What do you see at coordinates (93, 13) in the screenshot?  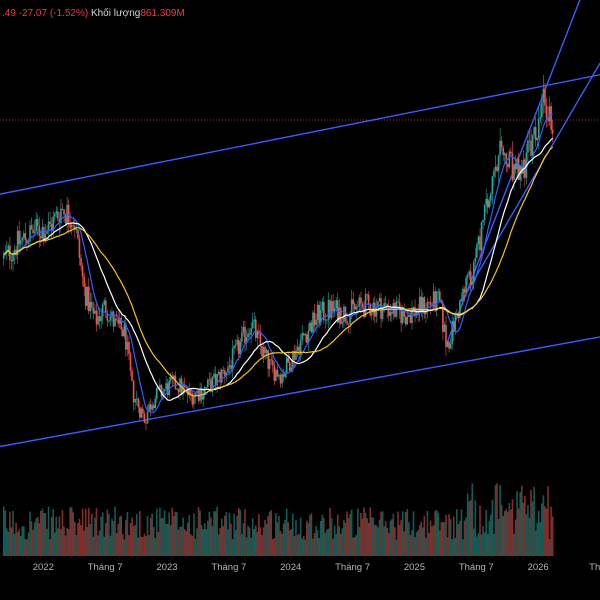 I see `chart-header: .49 -27.07 (-1.52%) Khối lượng861.309M` at bounding box center [93, 13].